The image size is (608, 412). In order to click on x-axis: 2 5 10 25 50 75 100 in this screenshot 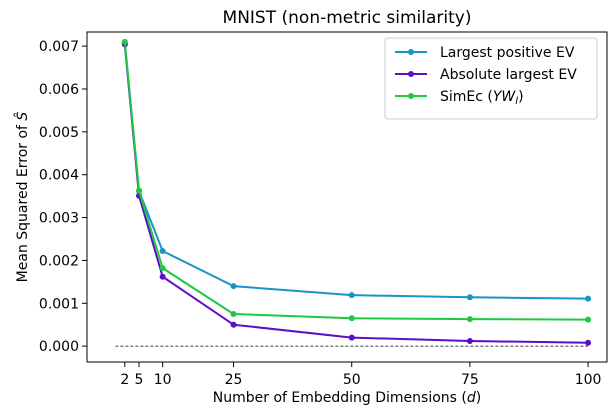, I will do `click(360, 375)`.